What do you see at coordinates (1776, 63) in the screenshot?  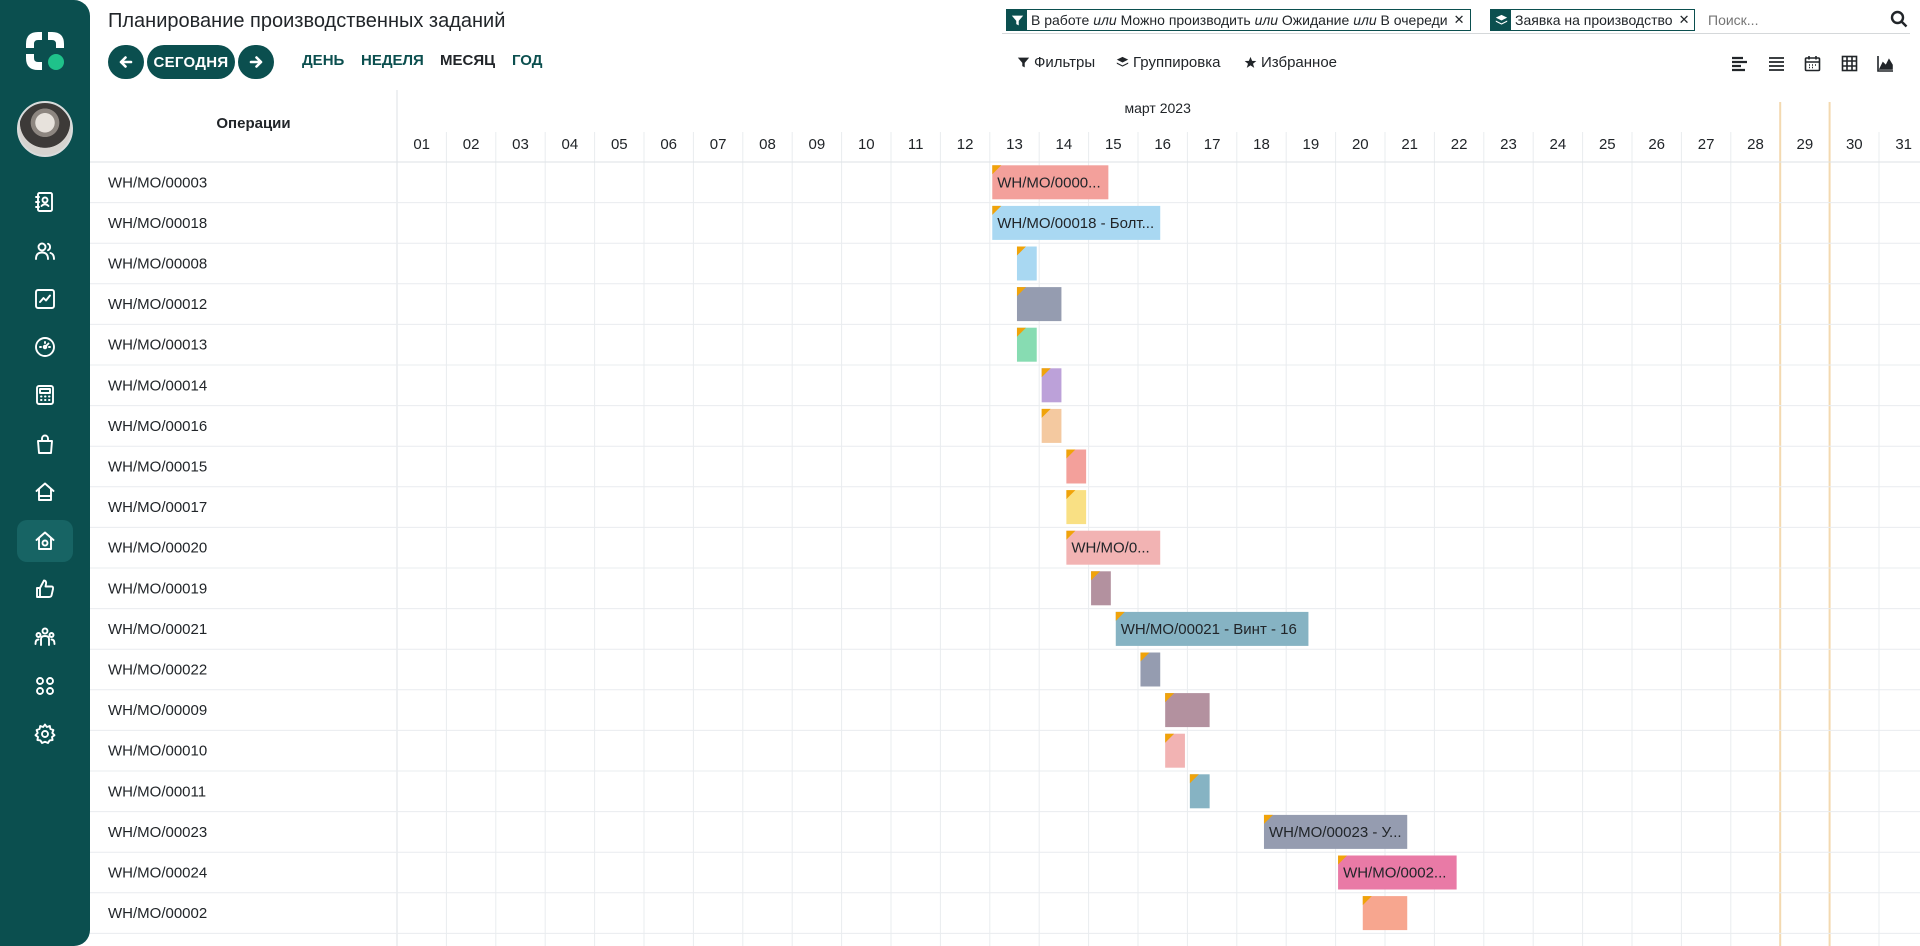 I see `list-view-icon` at bounding box center [1776, 63].